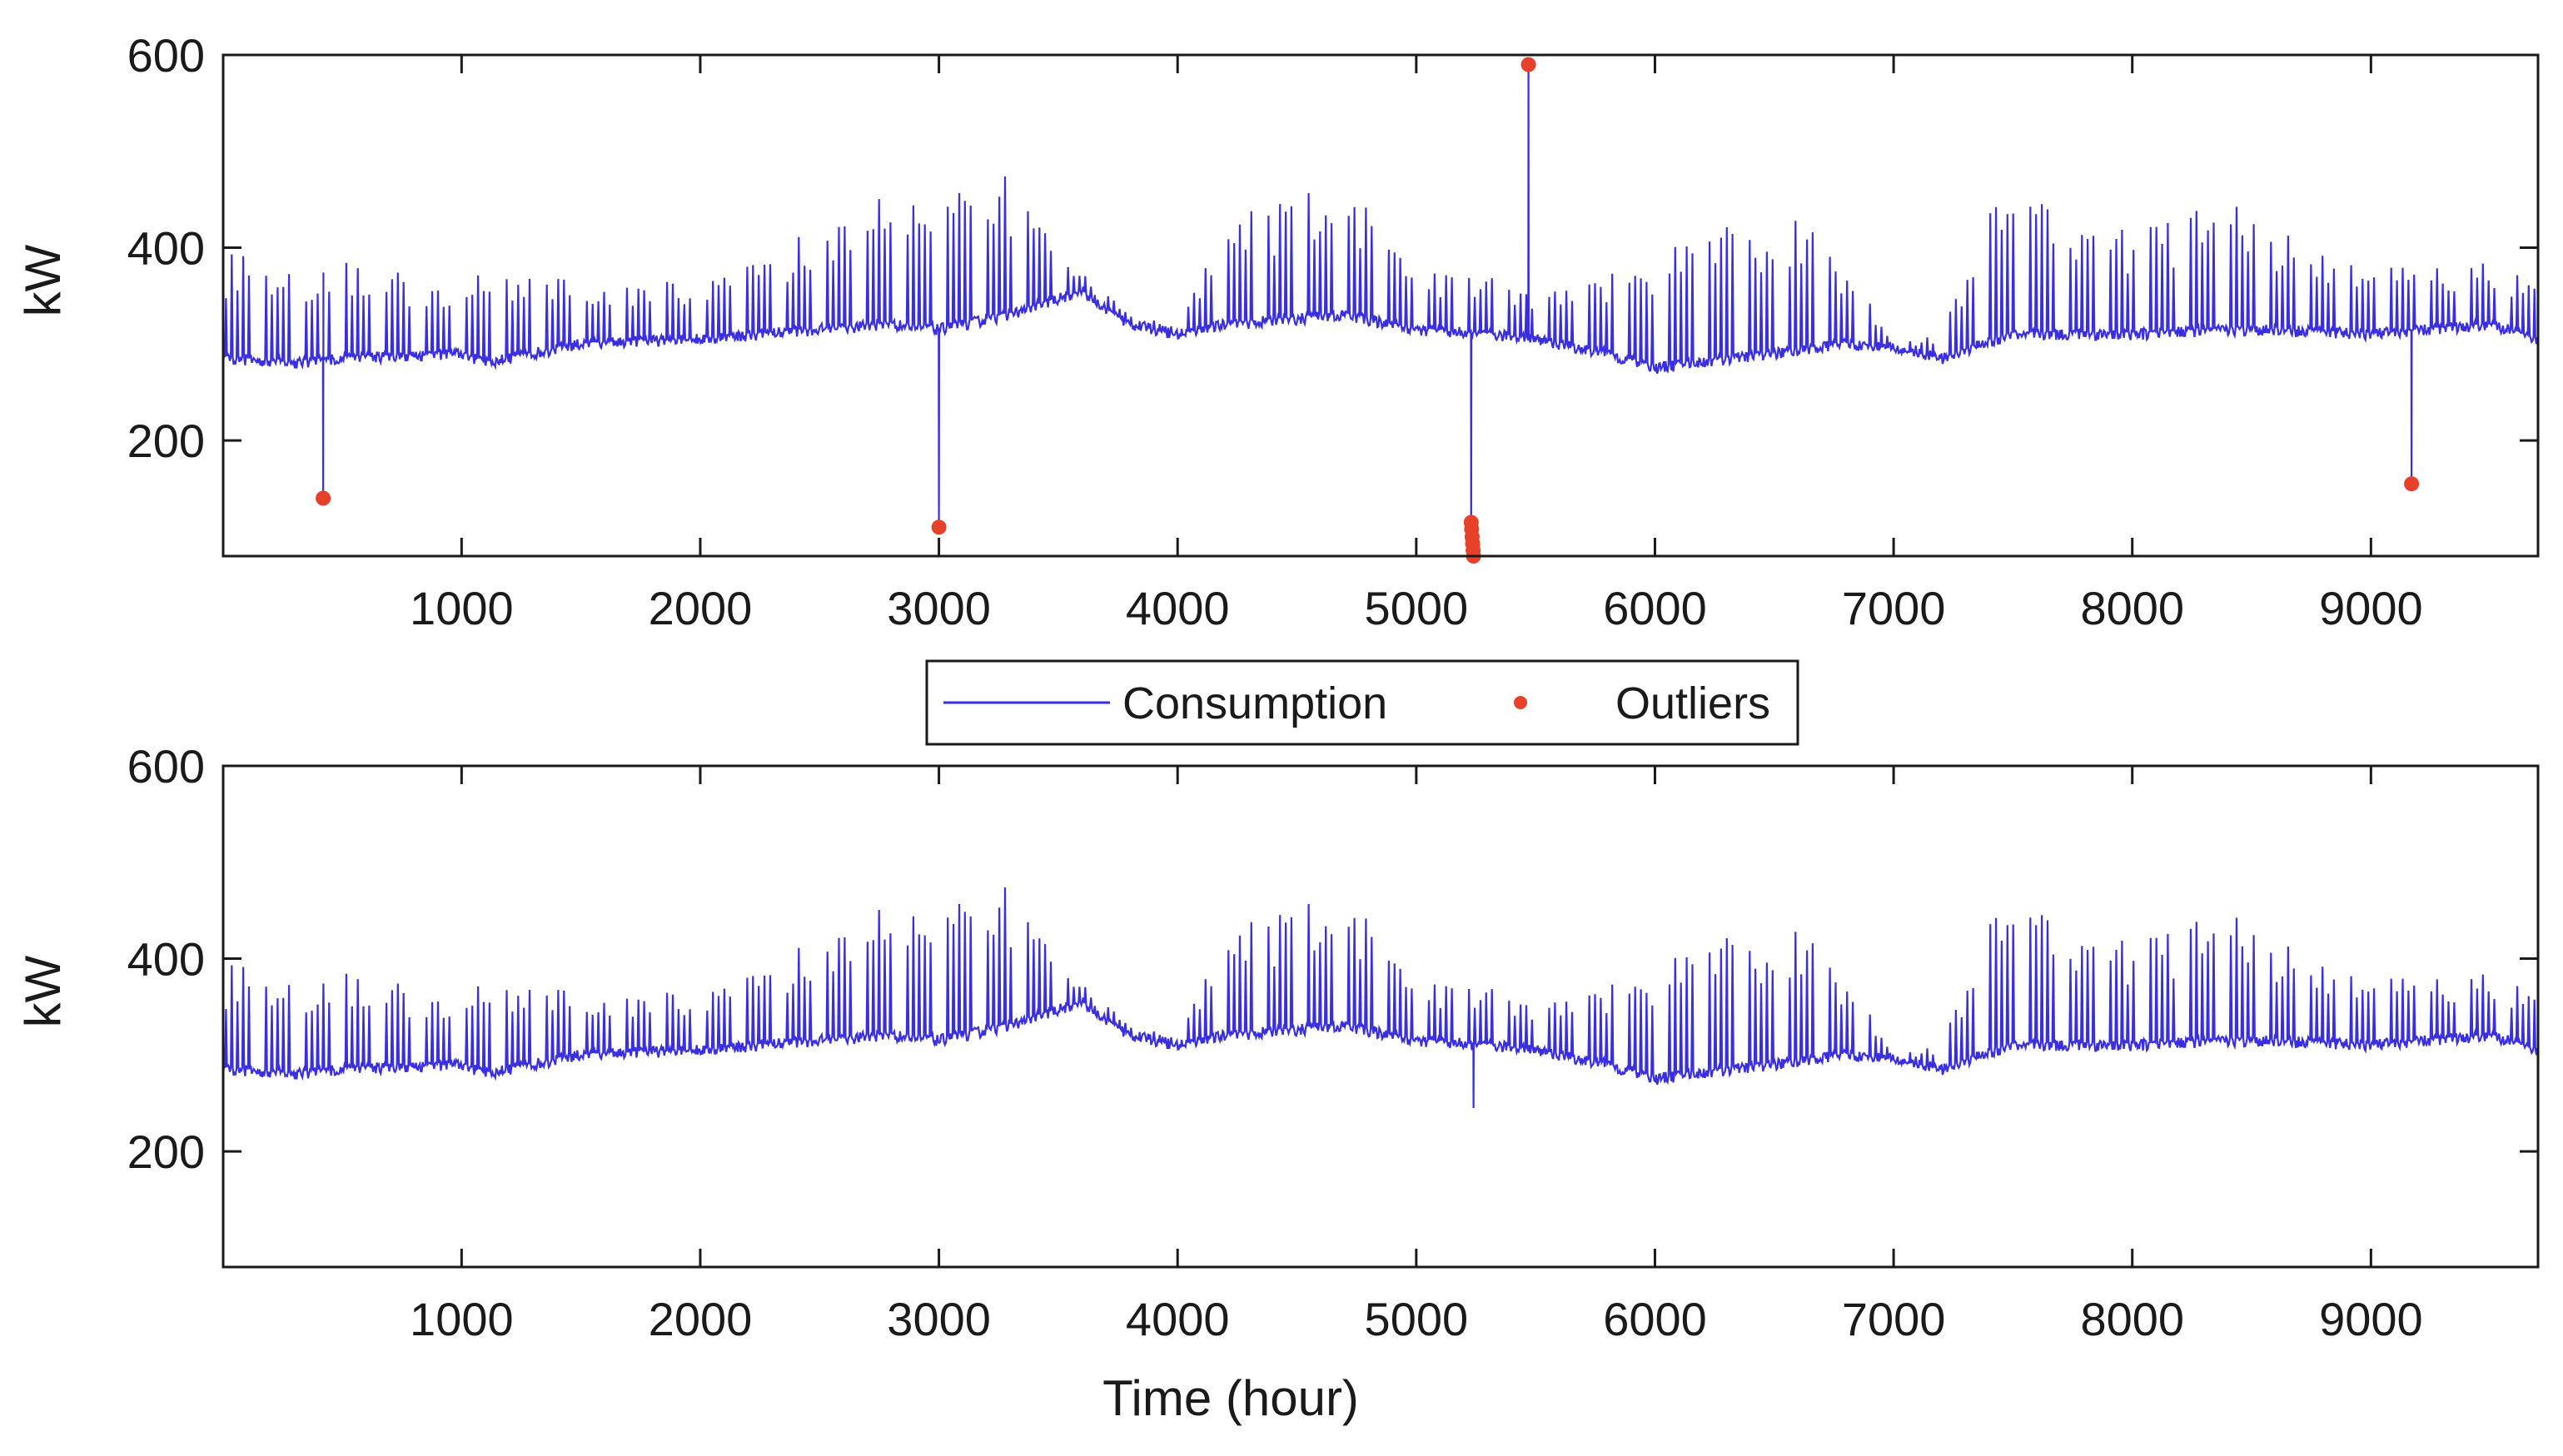 This screenshot has width=2563, height=1456. I want to click on bottom-x-axis-label: Time (hour), so click(1230, 1398).